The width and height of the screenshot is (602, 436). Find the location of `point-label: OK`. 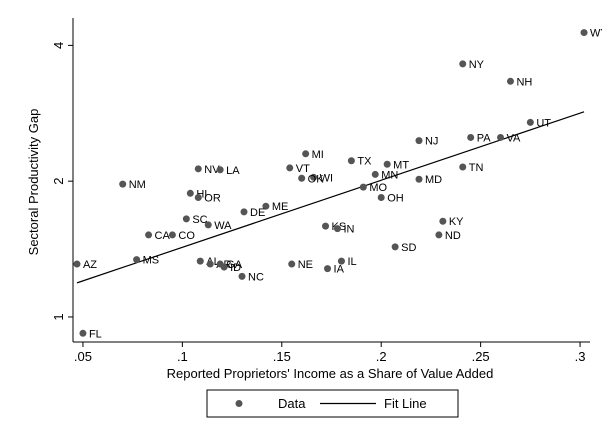

point-label: OK is located at coordinates (316, 179).